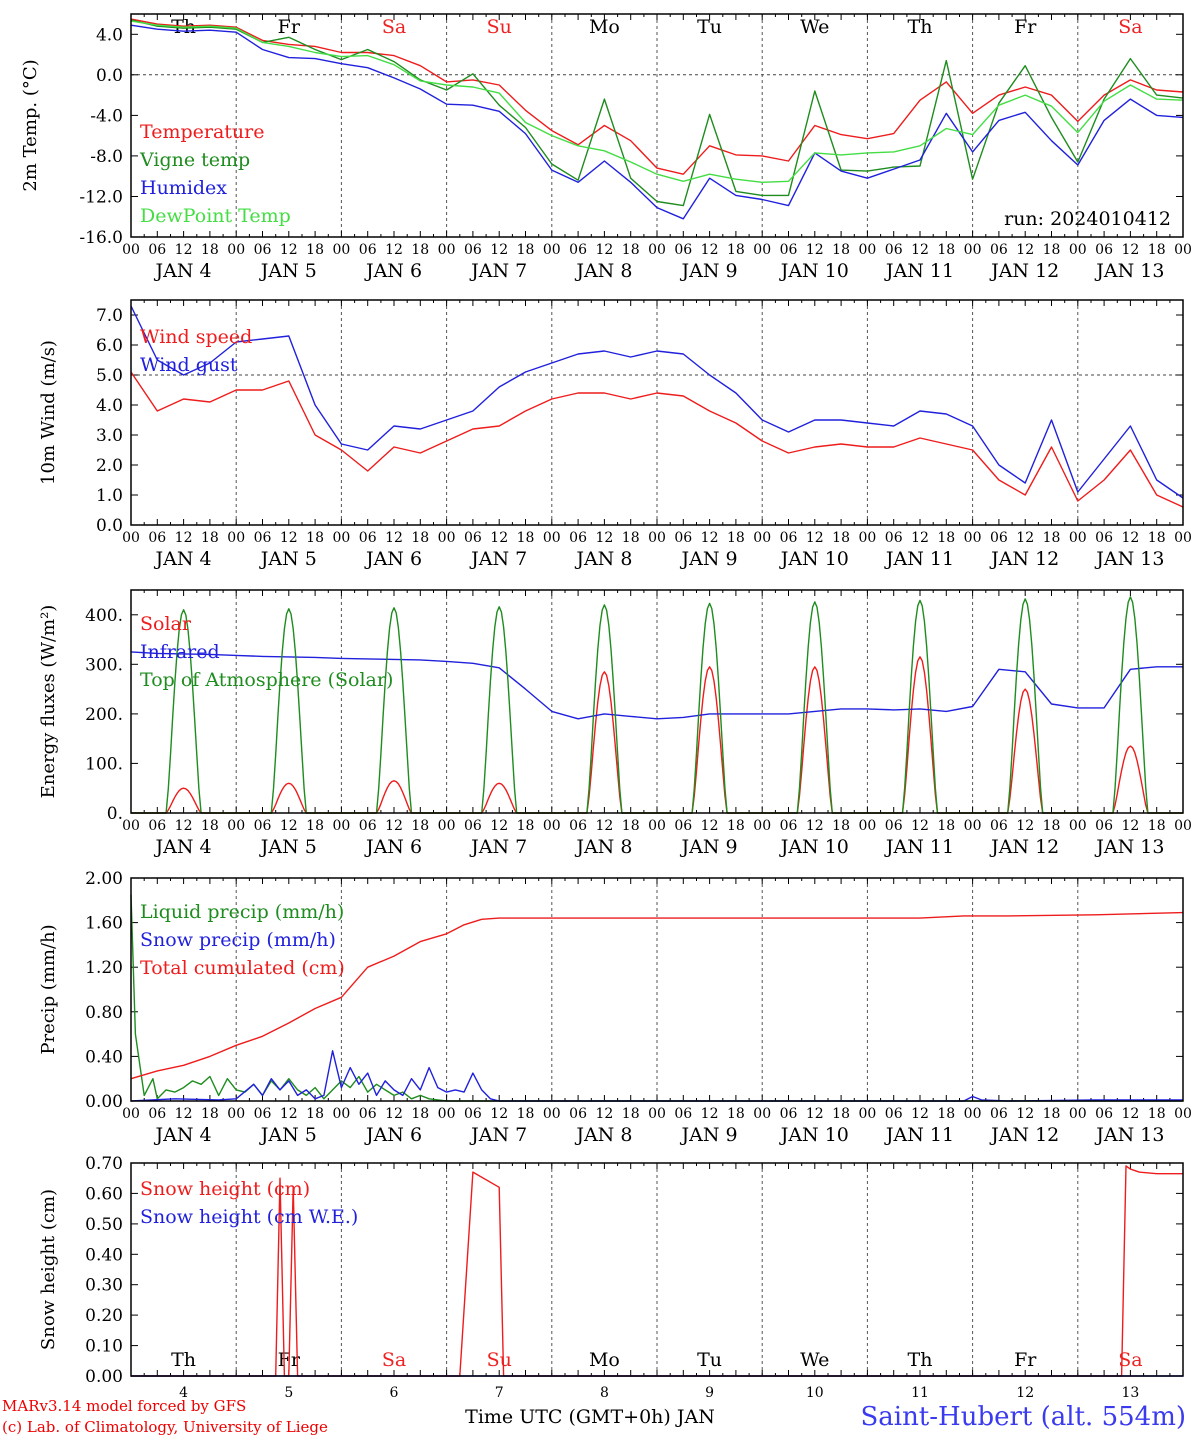  Describe the element at coordinates (393, 847) in the screenshot. I see `date-label: JAN 6` at that location.